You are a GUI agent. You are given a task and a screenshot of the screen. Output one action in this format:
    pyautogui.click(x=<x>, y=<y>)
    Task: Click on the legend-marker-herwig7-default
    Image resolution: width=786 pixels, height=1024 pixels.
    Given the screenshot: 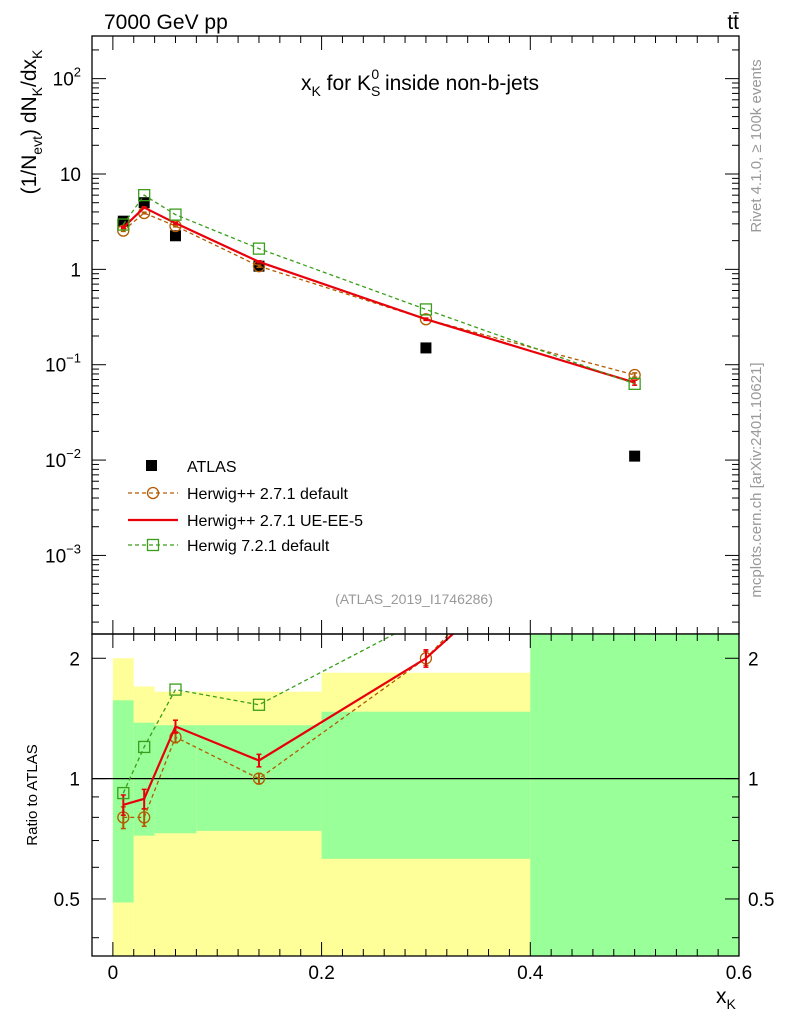 What is the action you would take?
    pyautogui.click(x=153, y=545)
    